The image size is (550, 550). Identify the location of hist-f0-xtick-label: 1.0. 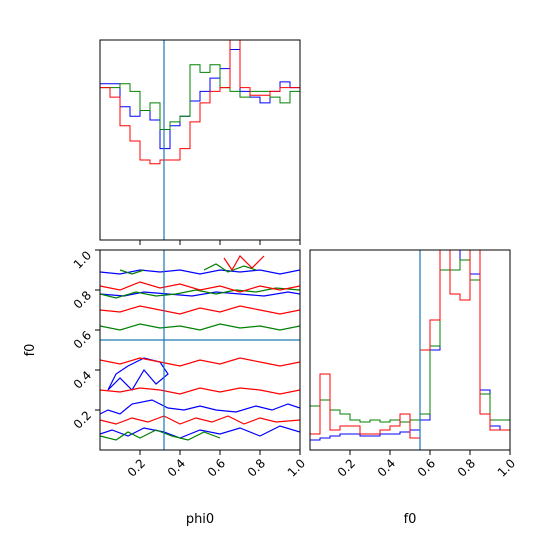
(506, 467).